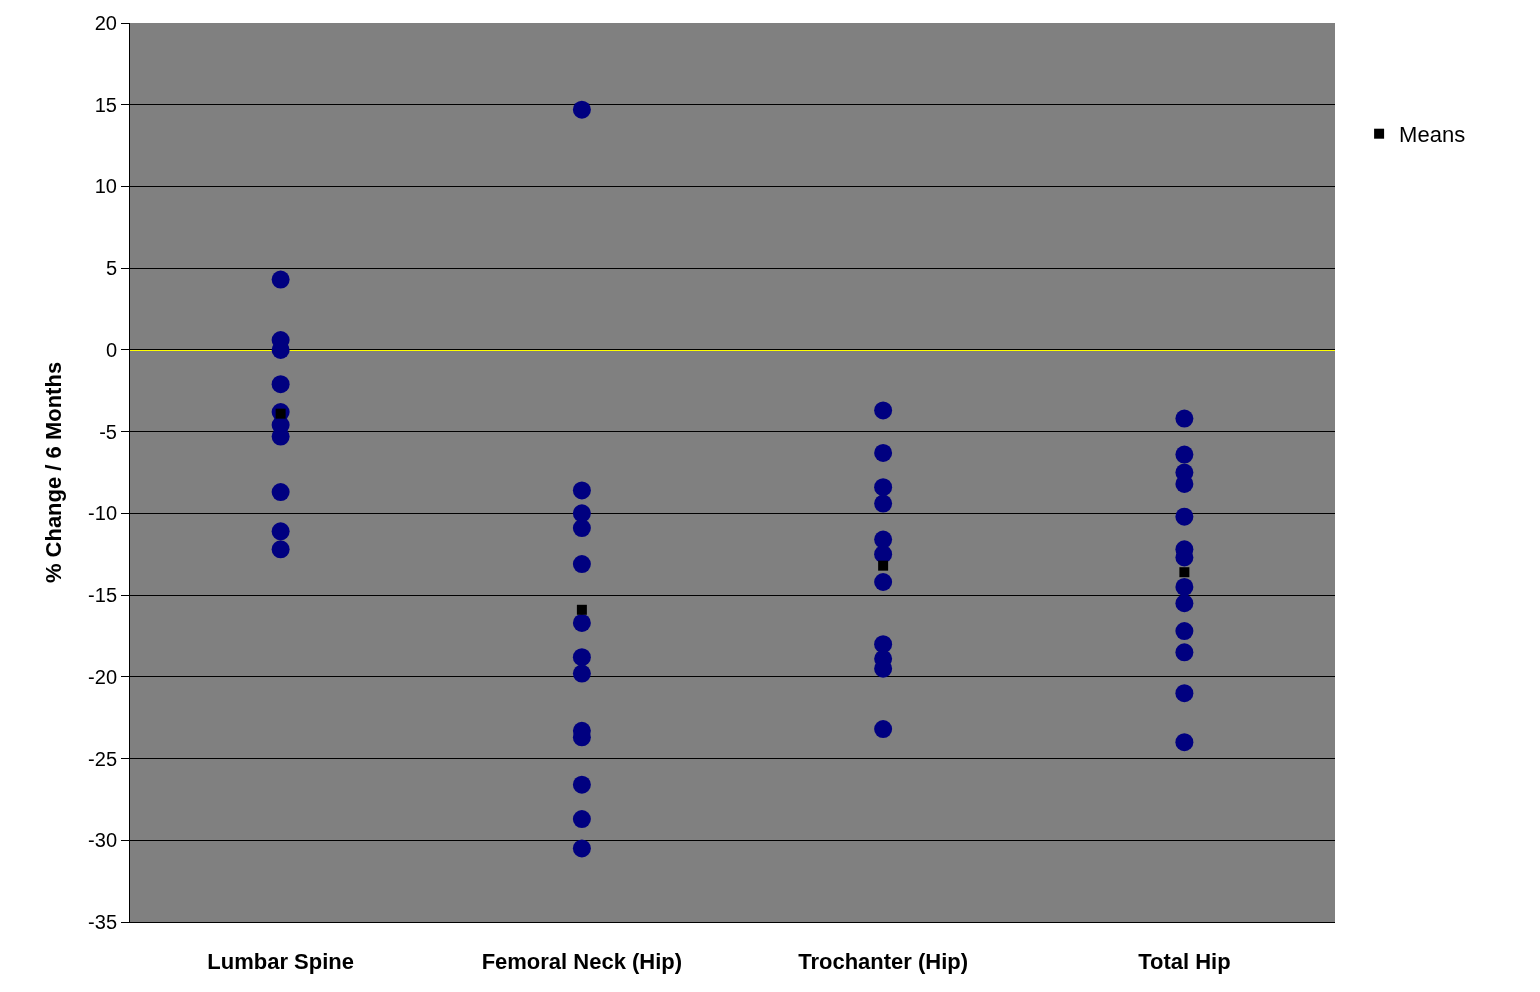 The width and height of the screenshot is (1540, 992). What do you see at coordinates (53, 472) in the screenshot?
I see `y-axis-title: % Change / 6 Months` at bounding box center [53, 472].